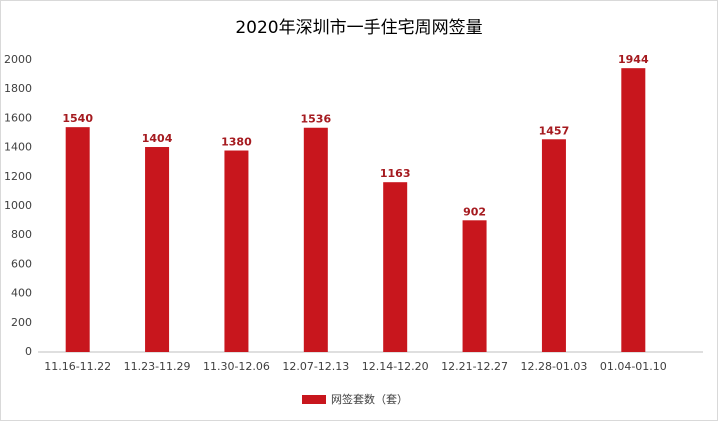  What do you see at coordinates (633, 59) in the screenshot?
I see `value-label: 1944` at bounding box center [633, 59].